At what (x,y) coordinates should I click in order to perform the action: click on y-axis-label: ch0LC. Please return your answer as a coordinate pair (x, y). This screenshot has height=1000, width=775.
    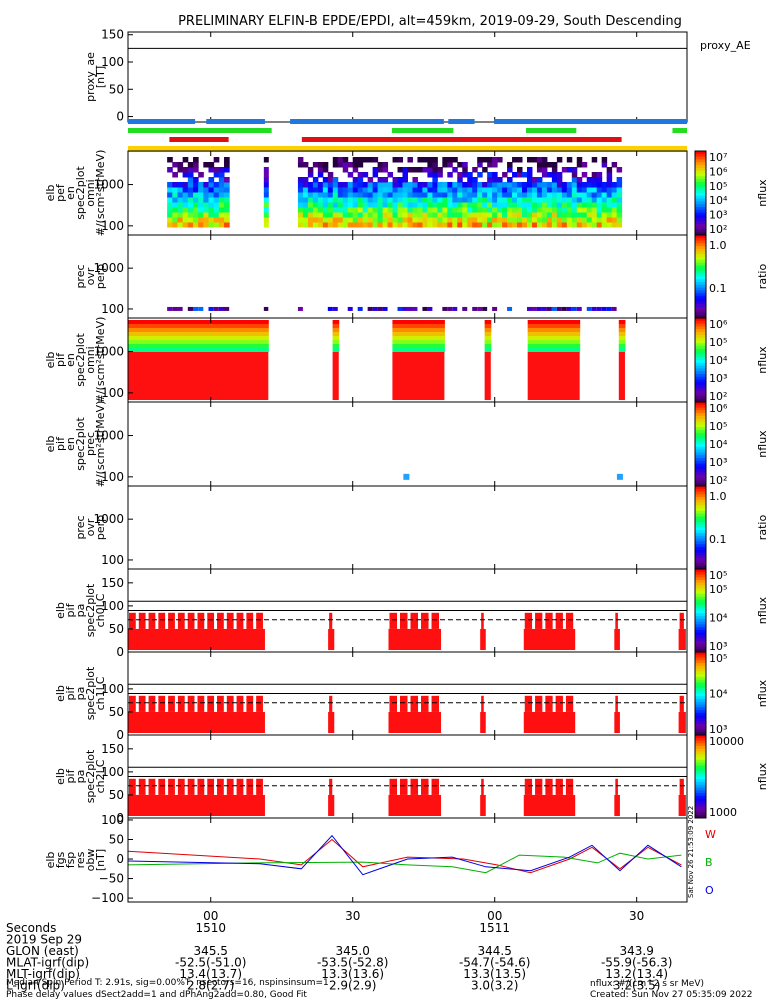
    Looking at the image, I should click on (100, 610).